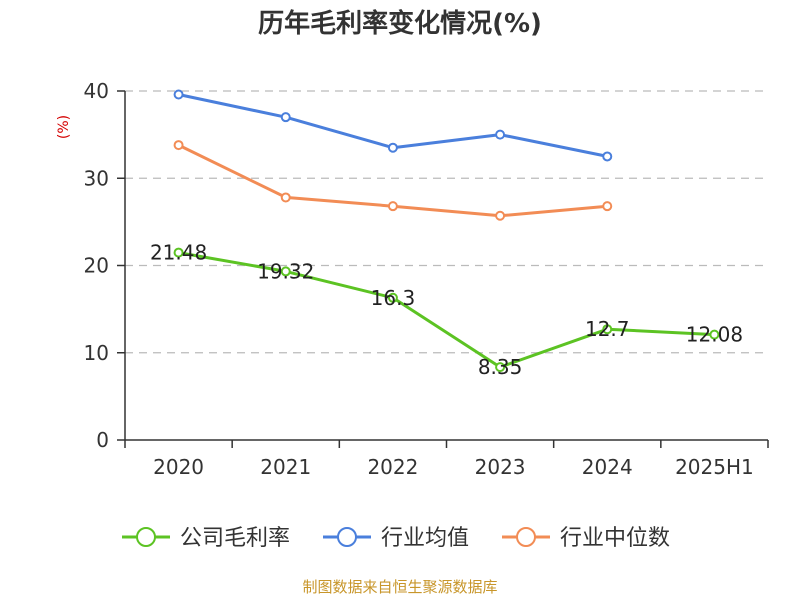 This screenshot has width=800, height=600. Describe the element at coordinates (96, 353) in the screenshot. I see `y-tick-label-10: 10` at that location.